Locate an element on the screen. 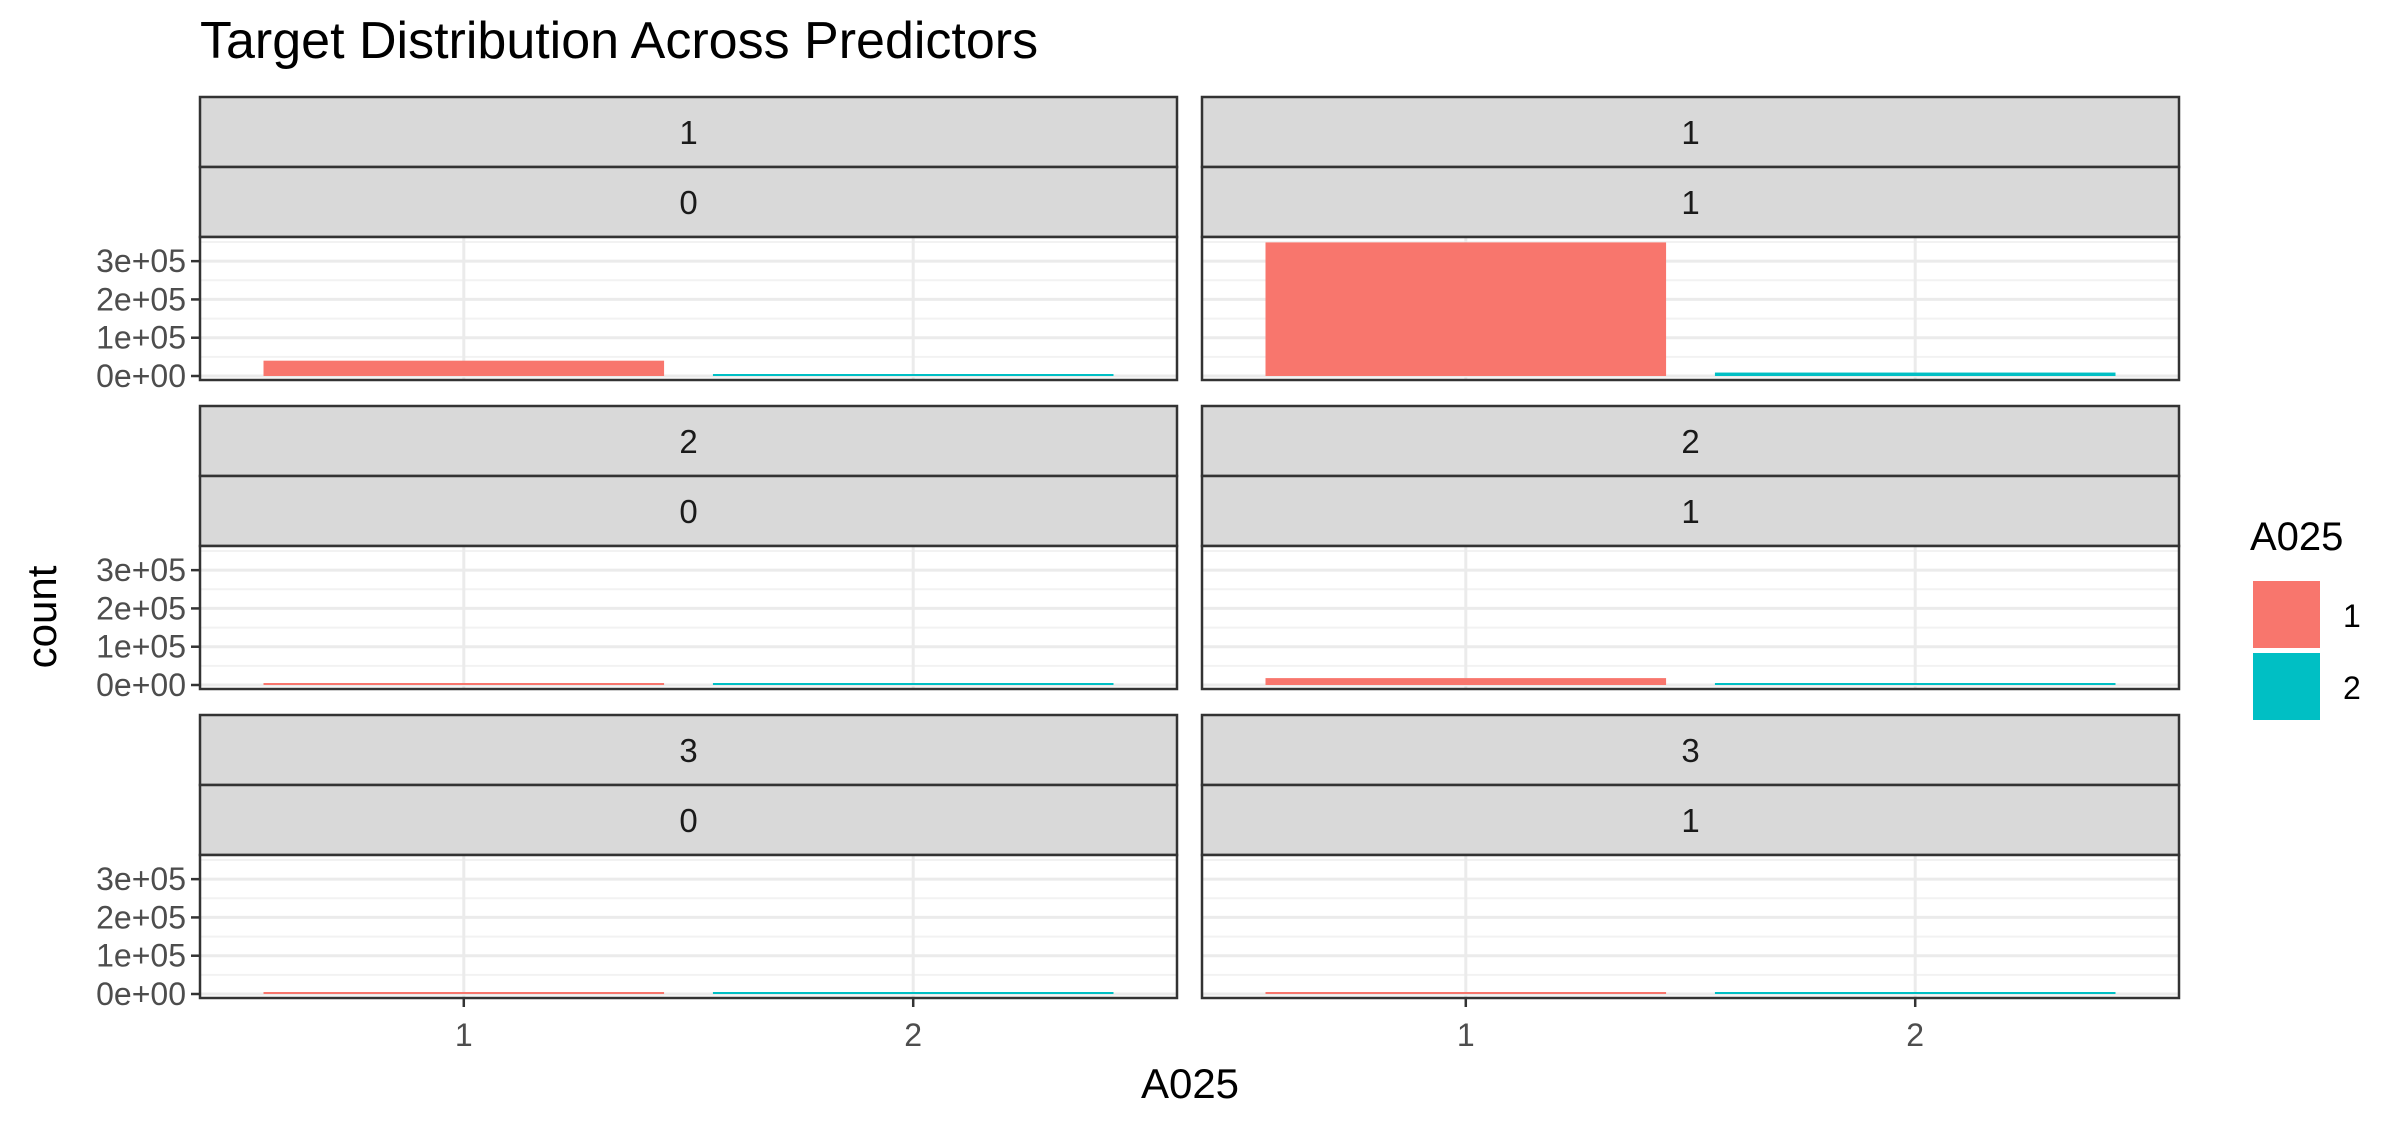 This screenshot has height=1125, width=2400. legend-label-1: 1 is located at coordinates (2352, 616).